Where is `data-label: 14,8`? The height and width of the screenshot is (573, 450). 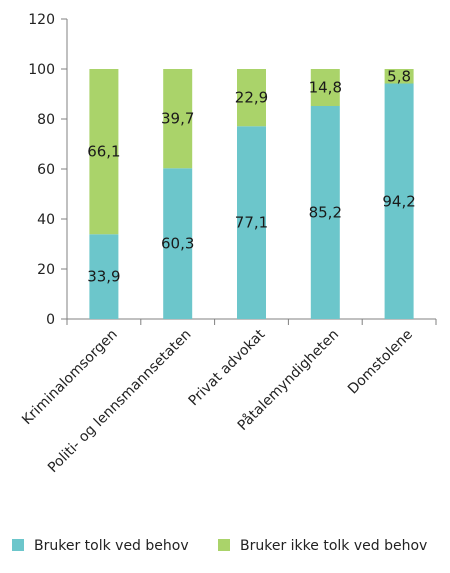 data-label: 14,8 is located at coordinates (325, 88).